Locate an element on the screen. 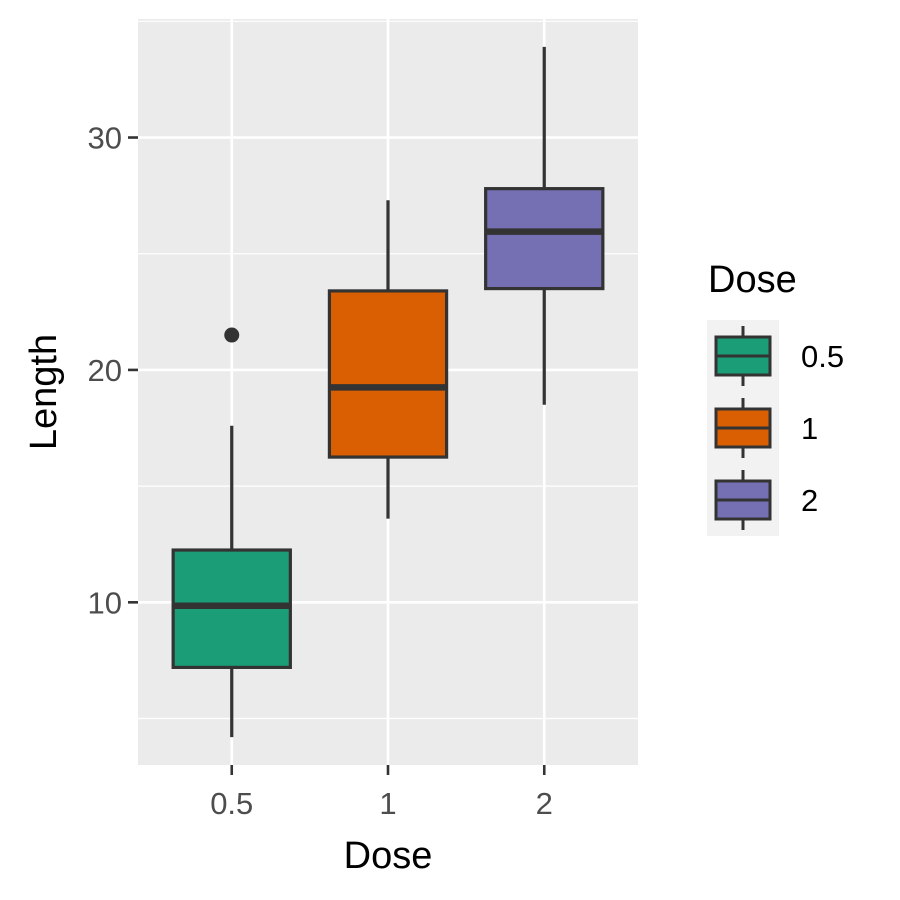 The width and height of the screenshot is (900, 900). y-tick-label: 30 is located at coordinates (105, 138).